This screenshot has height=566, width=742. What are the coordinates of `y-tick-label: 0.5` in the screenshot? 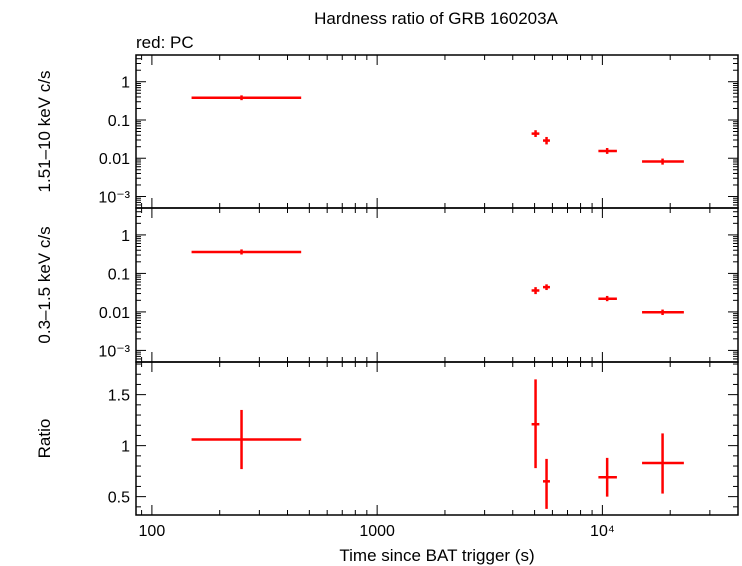 It's located at (119, 498).